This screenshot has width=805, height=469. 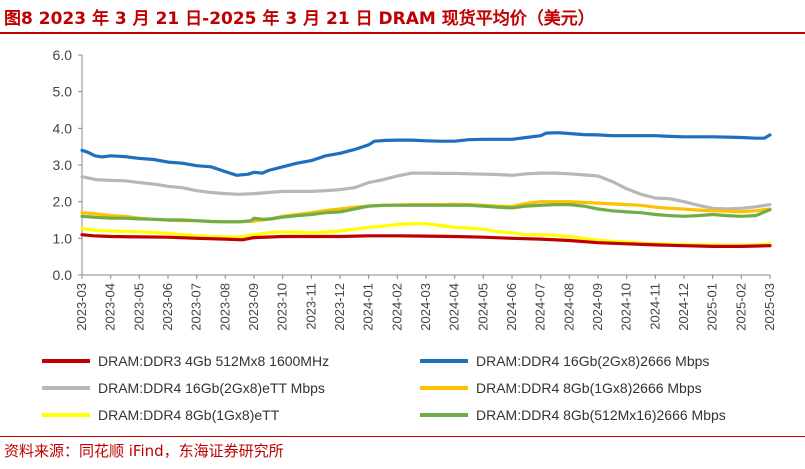 I want to click on y-tick-label: 6.0, so click(x=63, y=55).